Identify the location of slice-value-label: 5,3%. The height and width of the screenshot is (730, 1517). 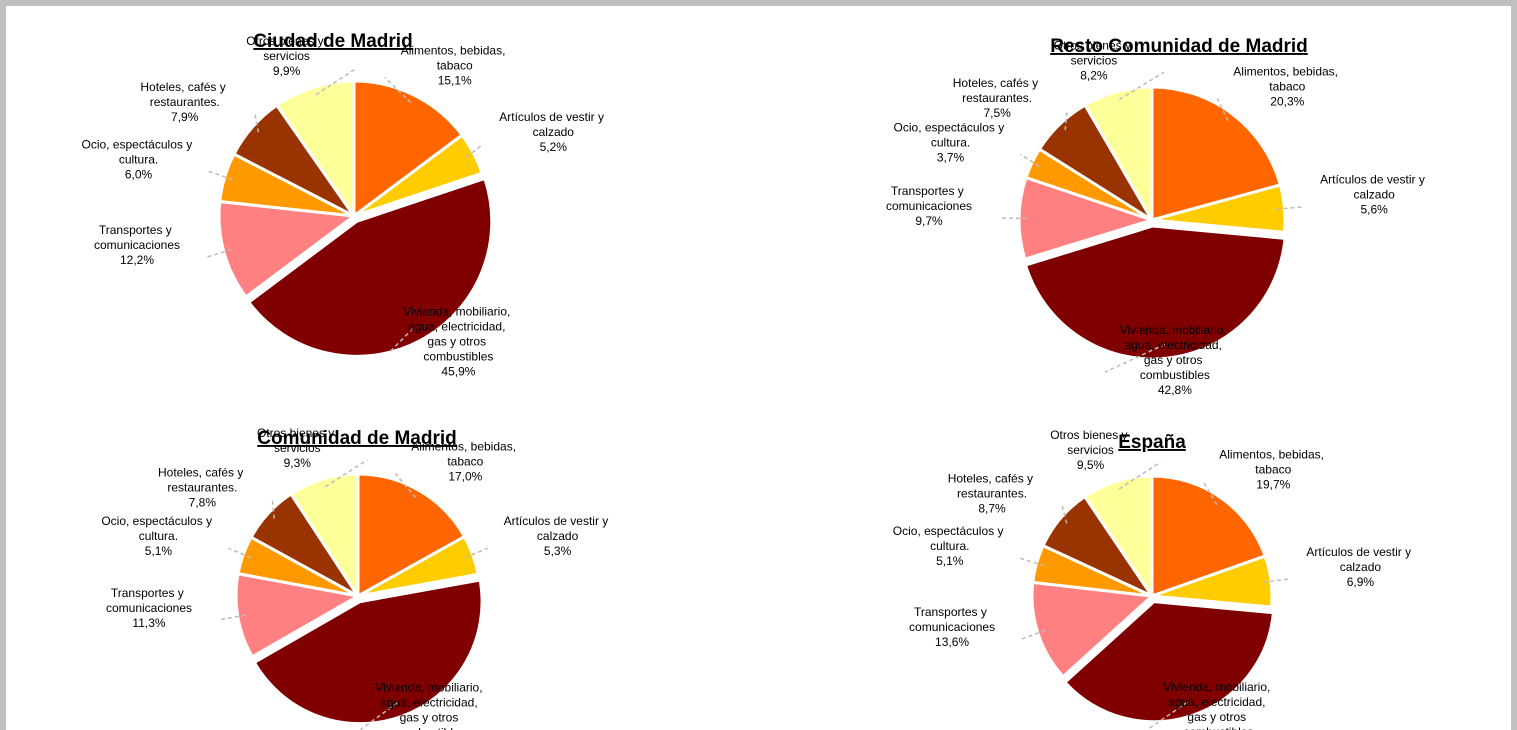
(558, 551).